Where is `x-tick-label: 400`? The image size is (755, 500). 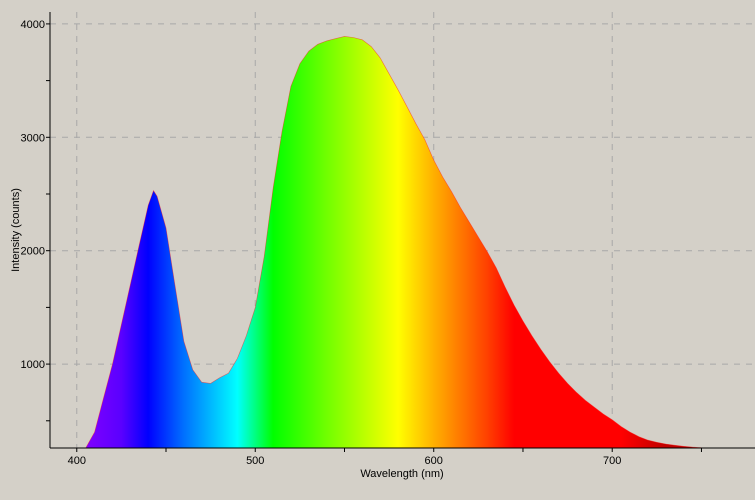 x-tick-label: 400 is located at coordinates (77, 461).